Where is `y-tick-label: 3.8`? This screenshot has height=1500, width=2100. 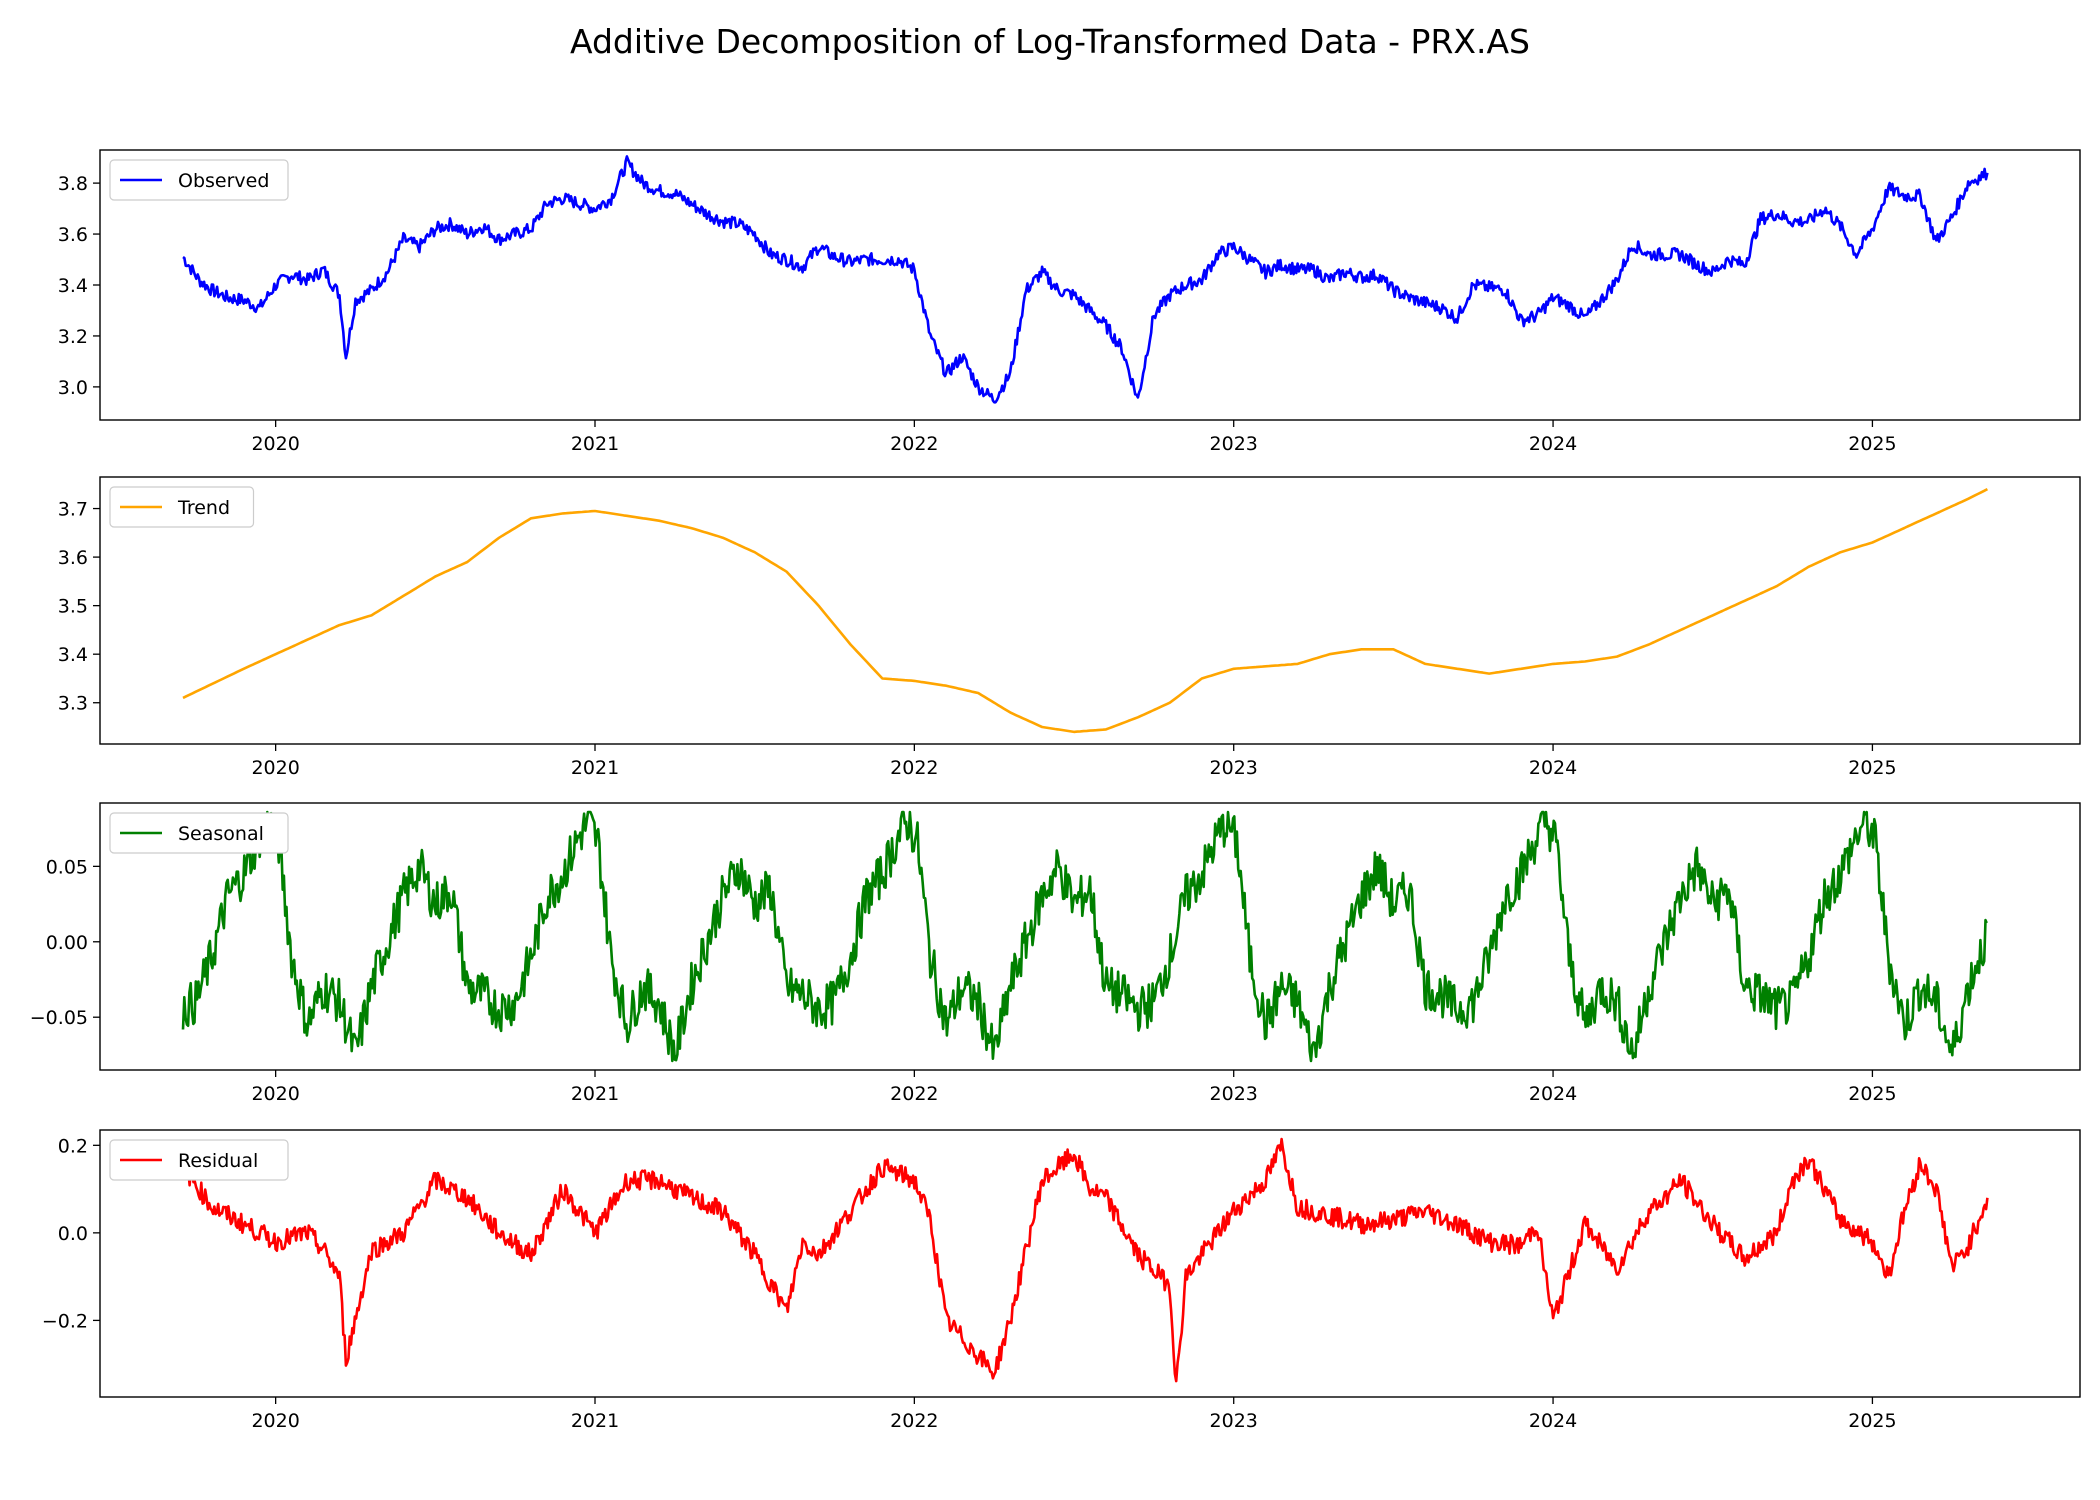 y-tick-label: 3.8 is located at coordinates (73, 184).